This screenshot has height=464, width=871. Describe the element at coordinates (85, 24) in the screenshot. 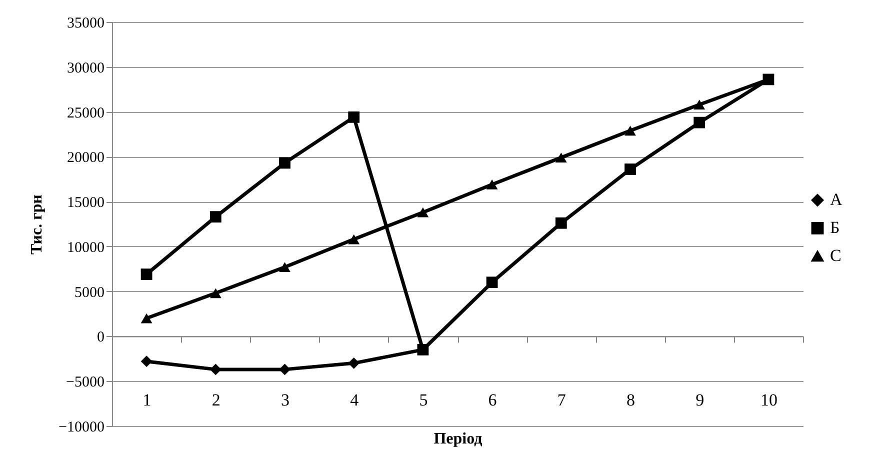

I see `y-tick-label: 35000` at that location.